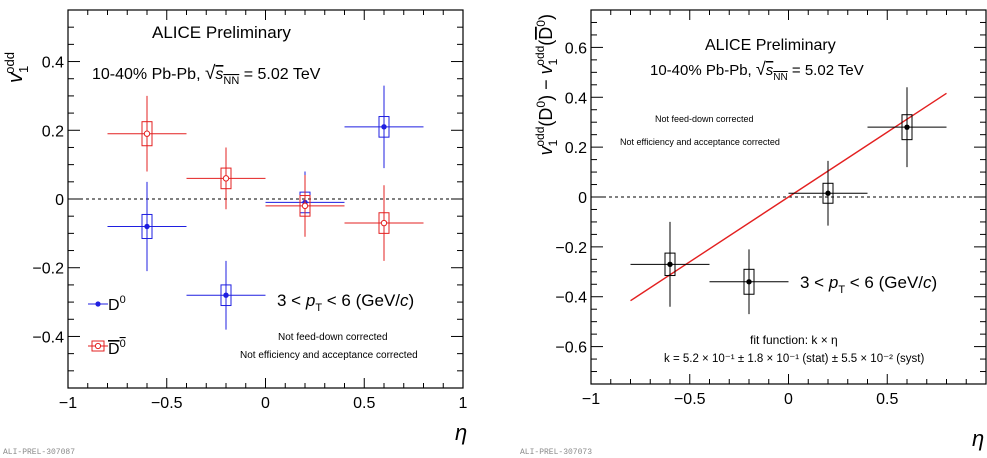 The width and height of the screenshot is (987, 458). Describe the element at coordinates (53, 63) in the screenshot. I see `left-y-tick-label: 0.4` at that location.